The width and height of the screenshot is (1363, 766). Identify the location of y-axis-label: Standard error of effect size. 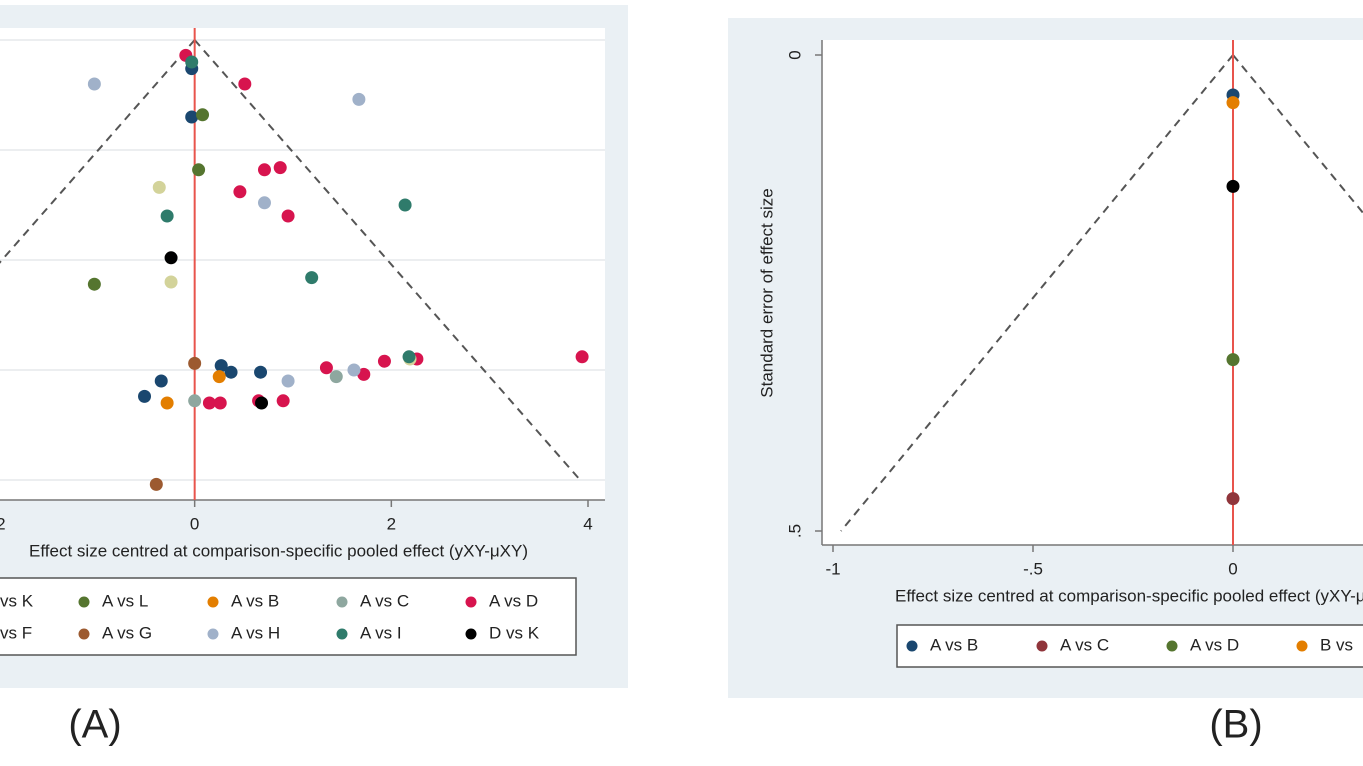
(766, 292).